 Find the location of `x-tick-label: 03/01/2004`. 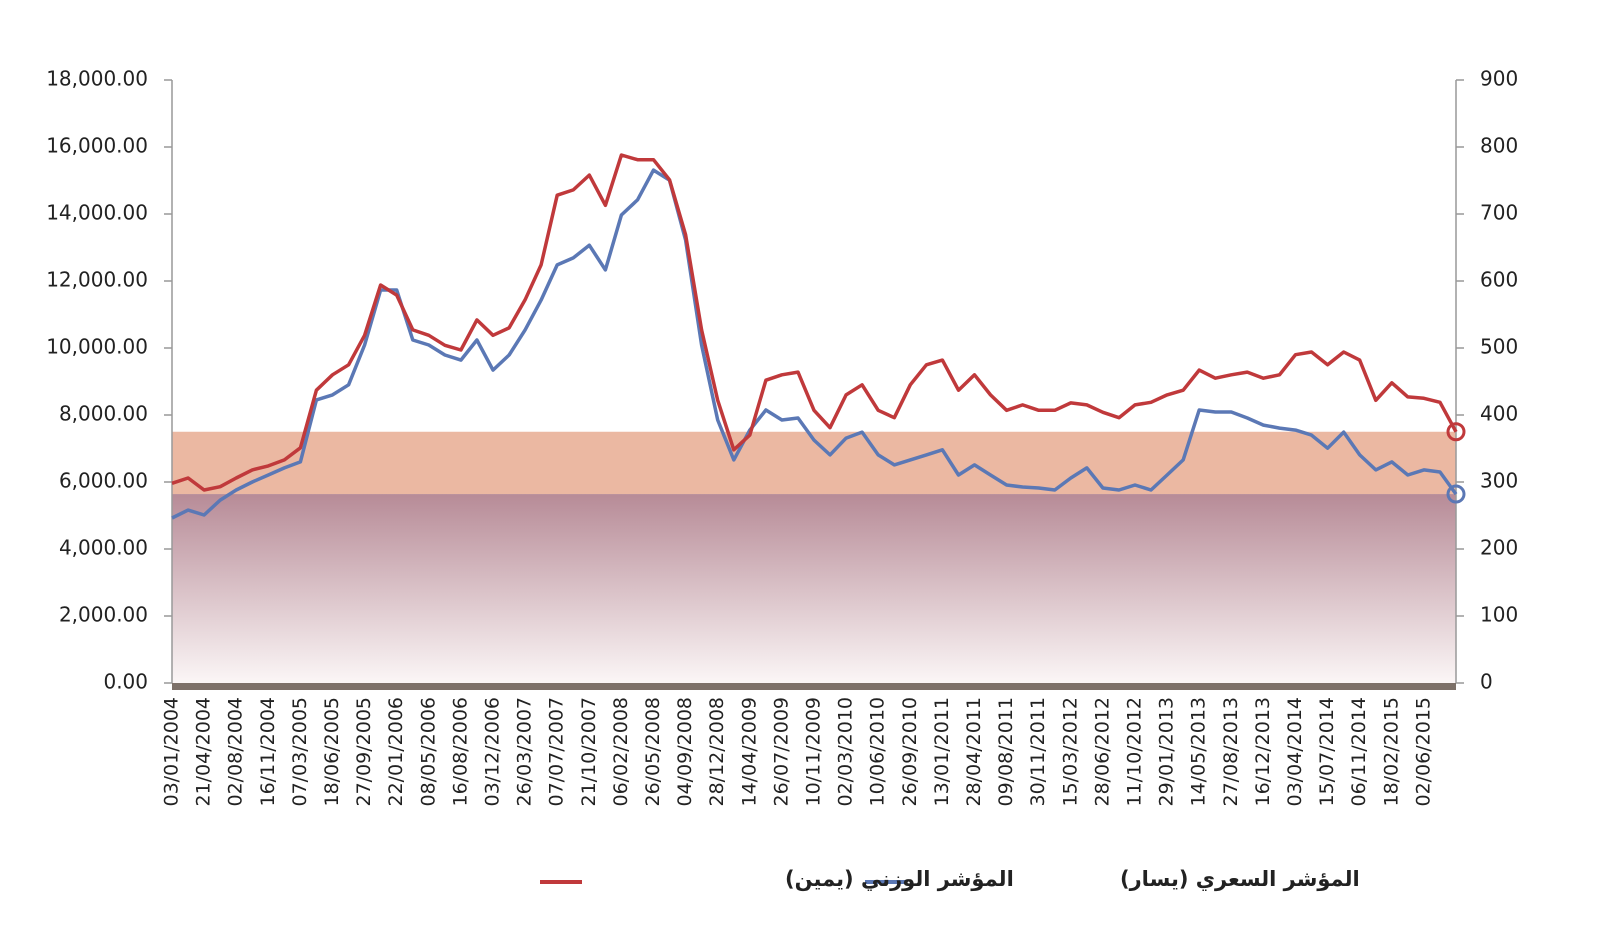

x-tick-label: 03/01/2004 is located at coordinates (172, 752).